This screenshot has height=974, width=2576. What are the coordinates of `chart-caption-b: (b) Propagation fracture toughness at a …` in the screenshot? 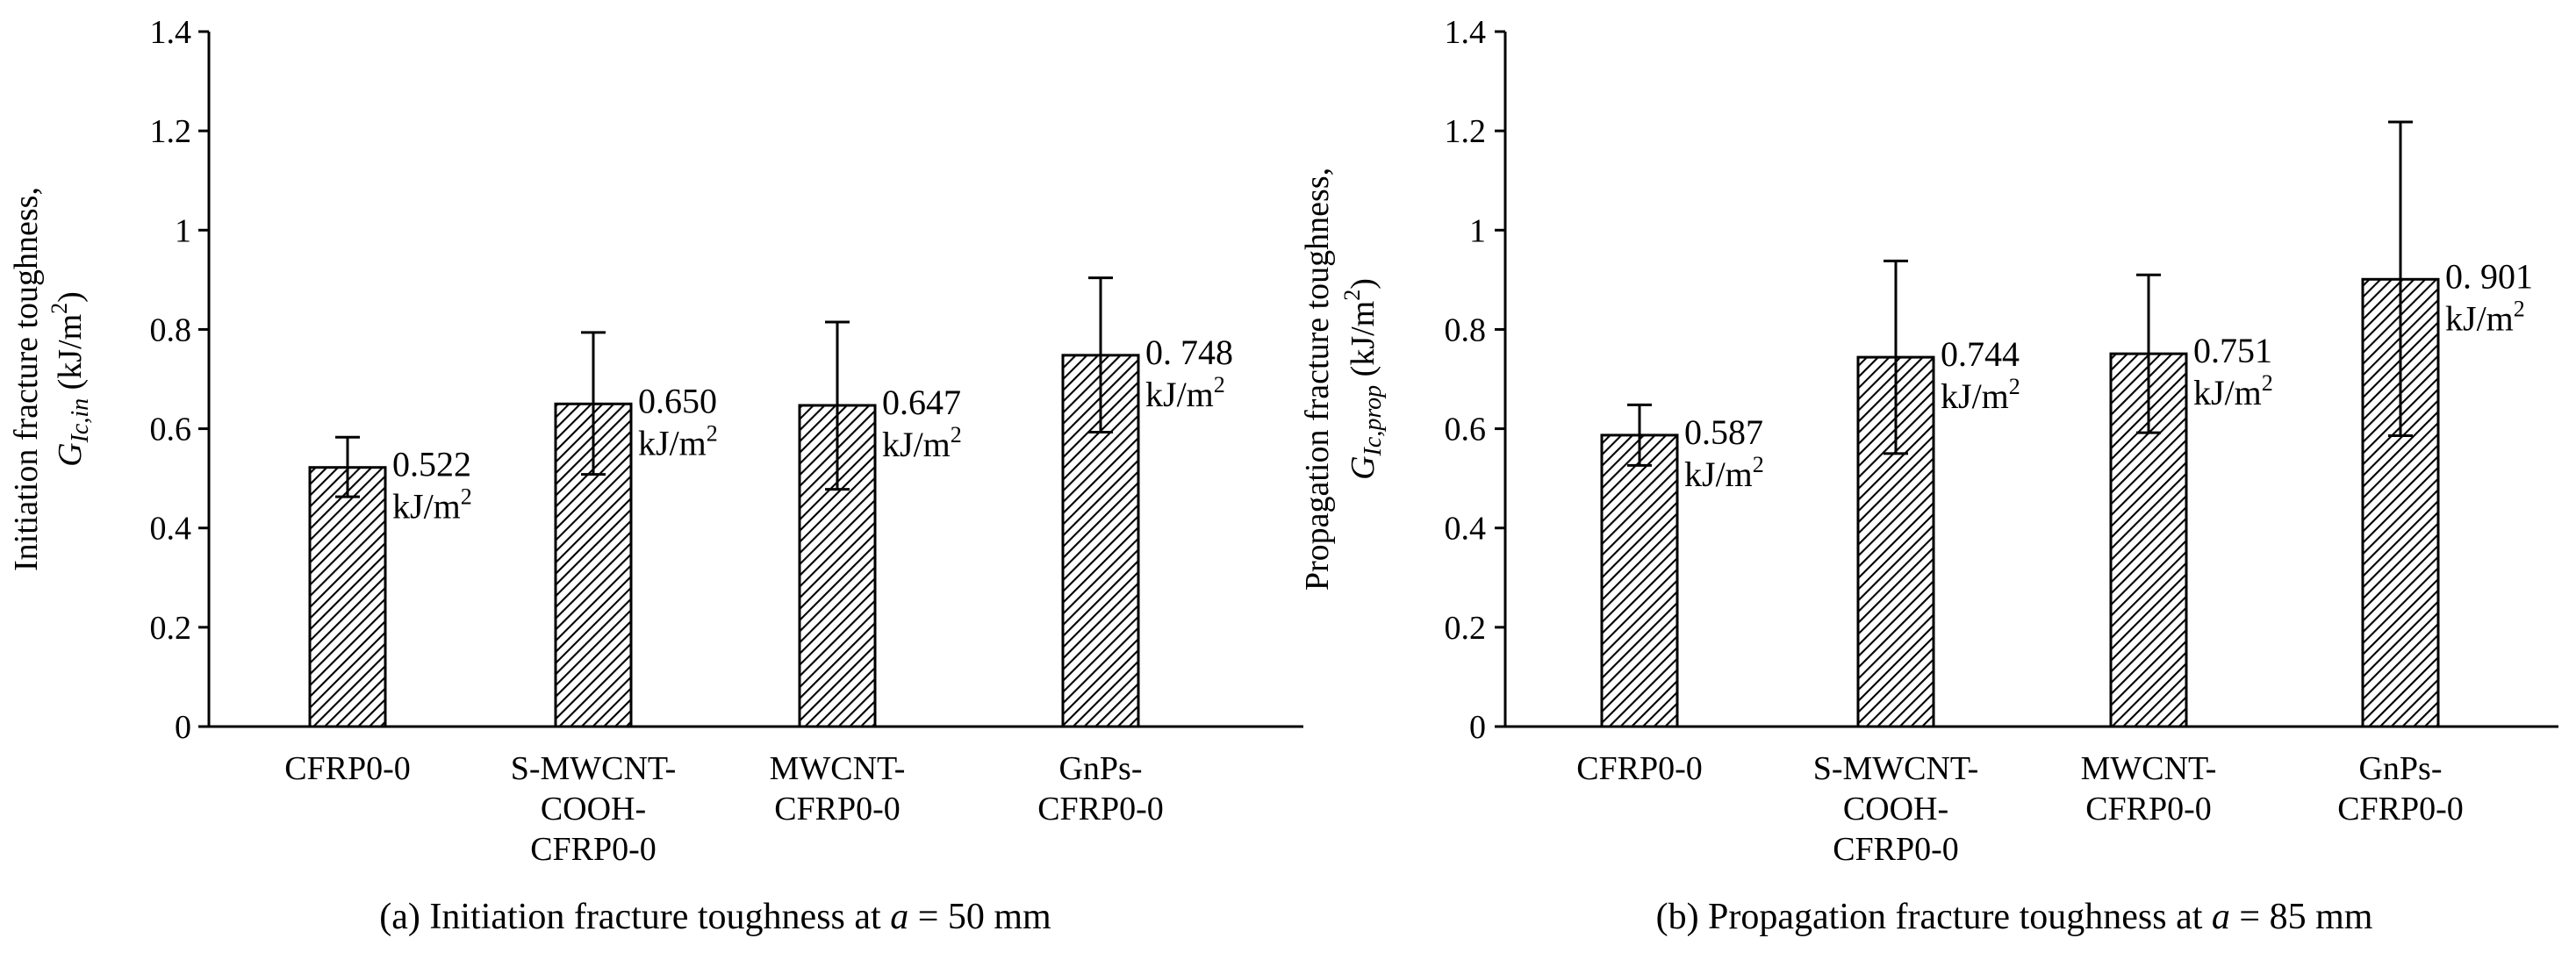 It's located at (2015, 917).